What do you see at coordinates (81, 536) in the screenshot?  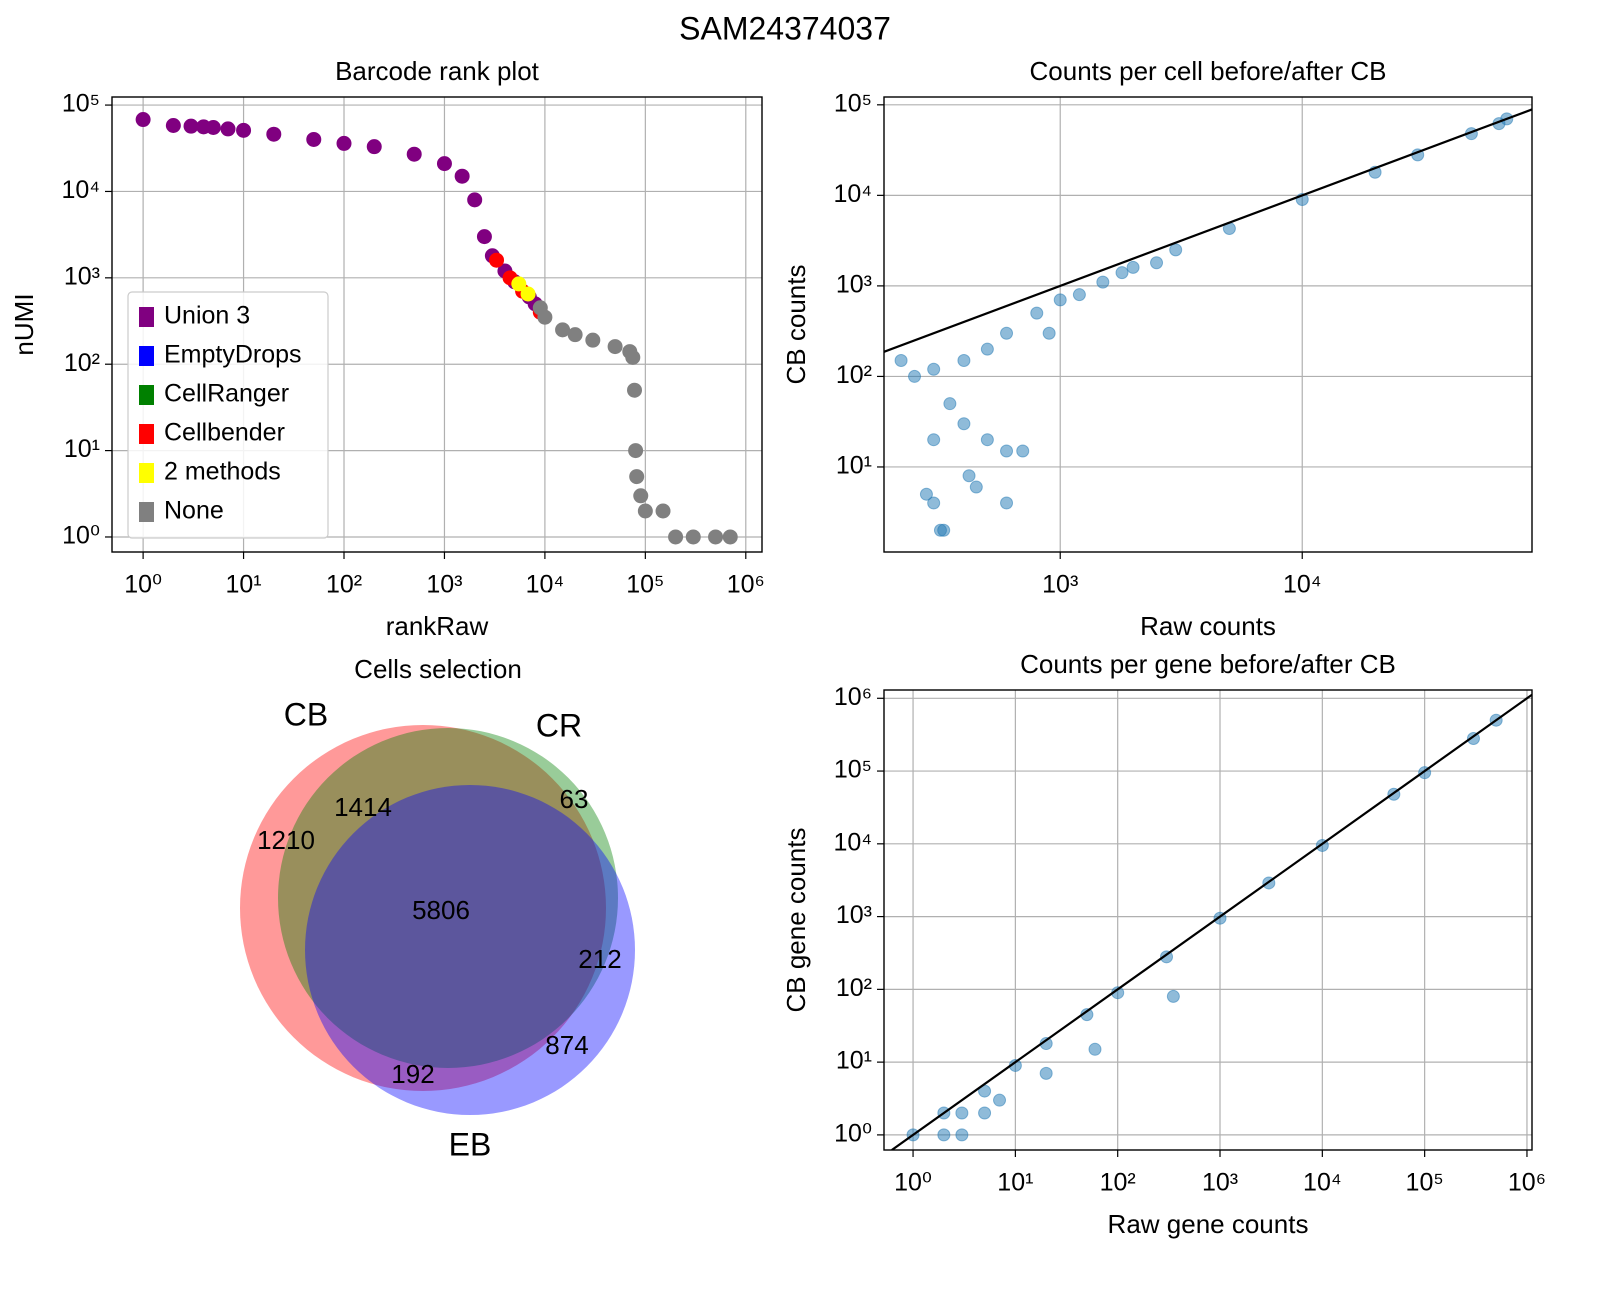 I see `y-tick-label: 10⁰` at bounding box center [81, 536].